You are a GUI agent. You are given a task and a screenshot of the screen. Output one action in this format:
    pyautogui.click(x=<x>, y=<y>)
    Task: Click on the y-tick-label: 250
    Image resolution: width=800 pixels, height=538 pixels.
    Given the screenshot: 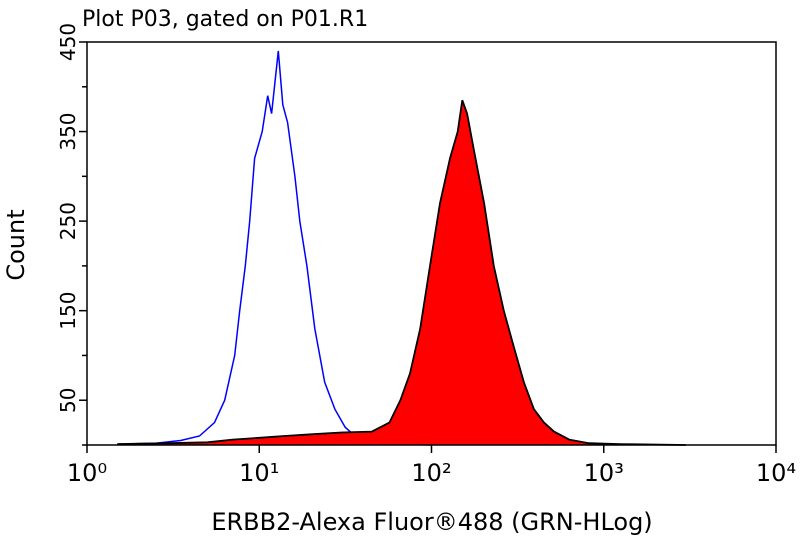 What is the action you would take?
    pyautogui.click(x=68, y=221)
    